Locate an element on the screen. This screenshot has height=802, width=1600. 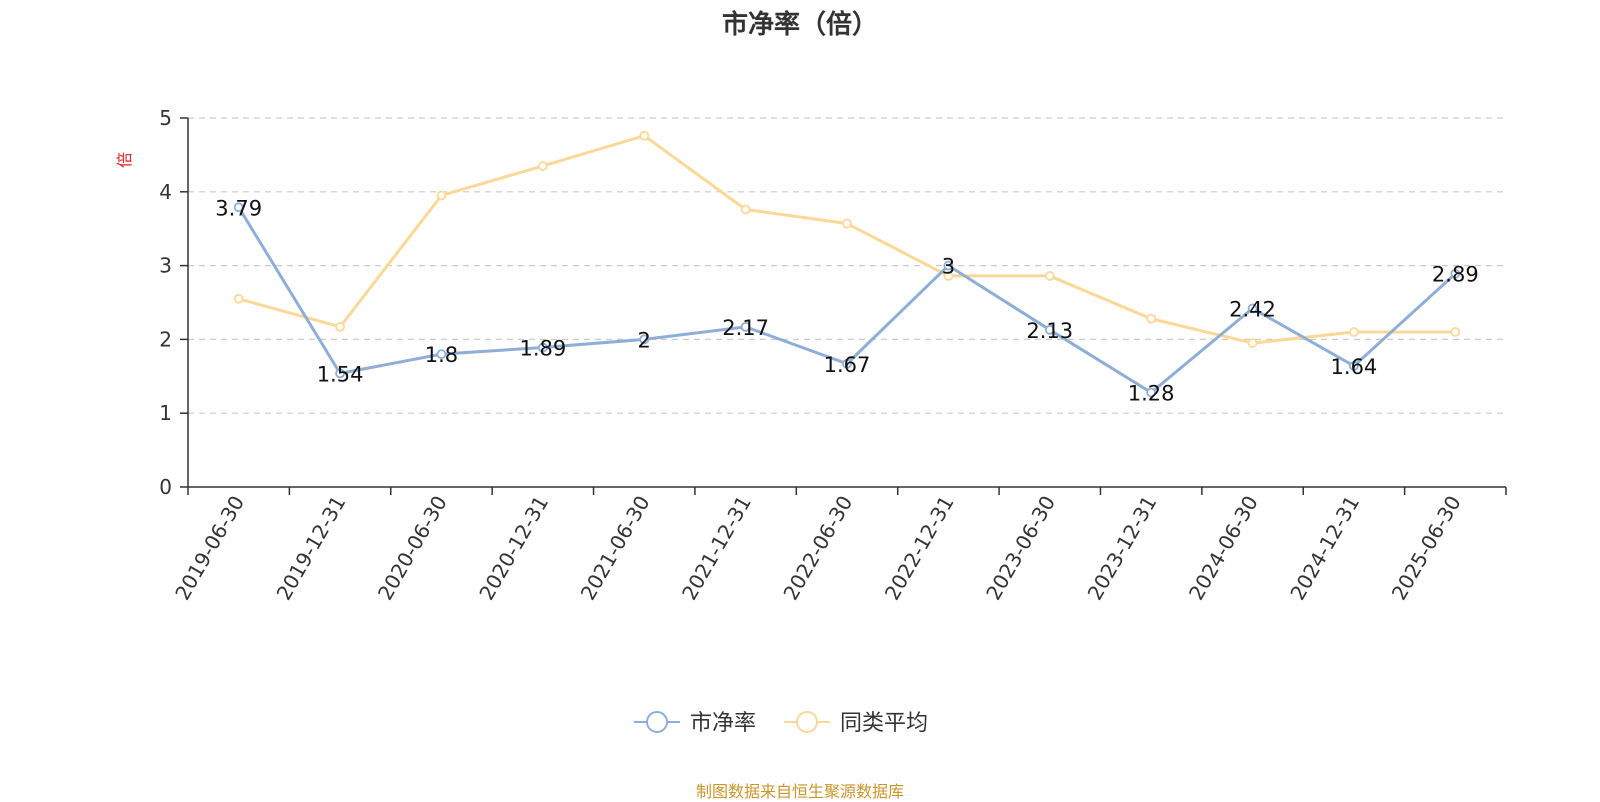
x-tick-label: 2021-06-30 is located at coordinates (615, 548).